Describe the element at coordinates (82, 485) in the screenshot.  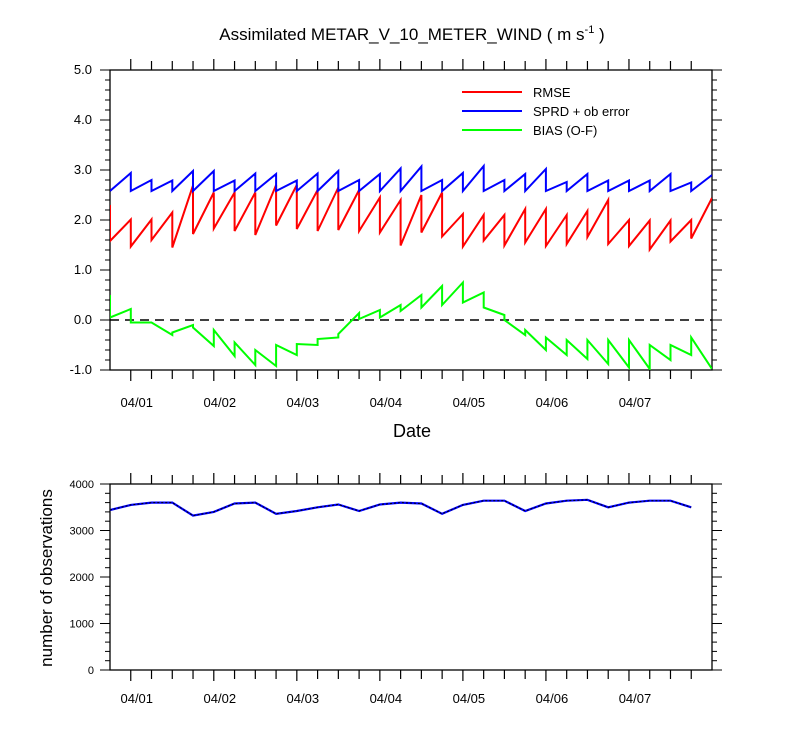
I see `y-tick-label: 4000` at that location.